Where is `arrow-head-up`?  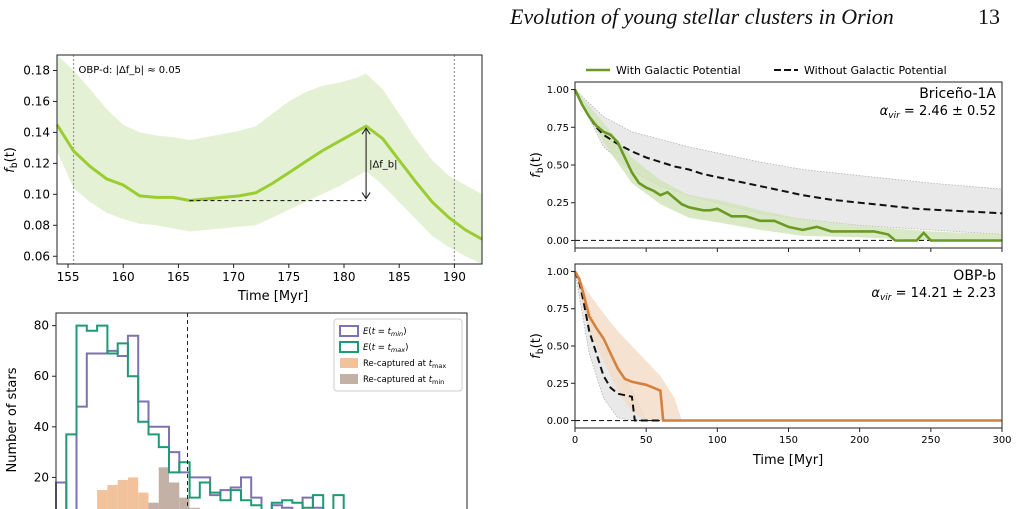 arrow-head-up is located at coordinates (366, 131).